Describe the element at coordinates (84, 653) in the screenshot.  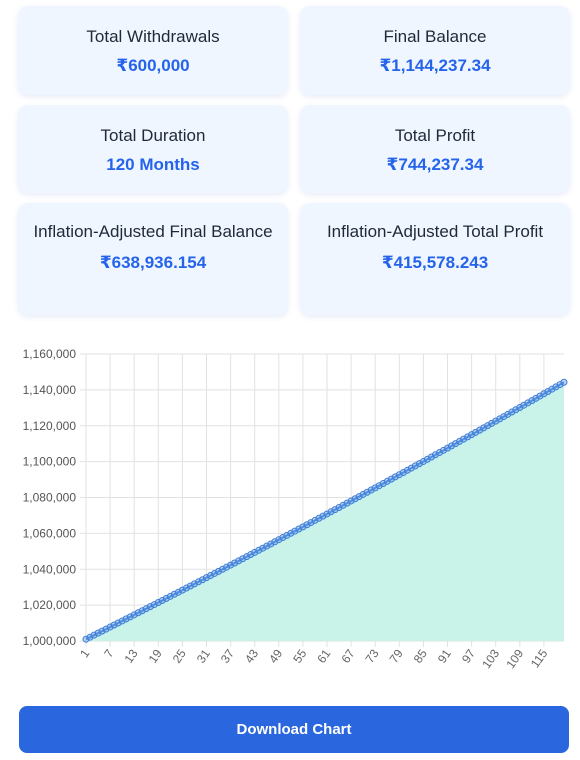
I see `x-tick-label: 1` at that location.